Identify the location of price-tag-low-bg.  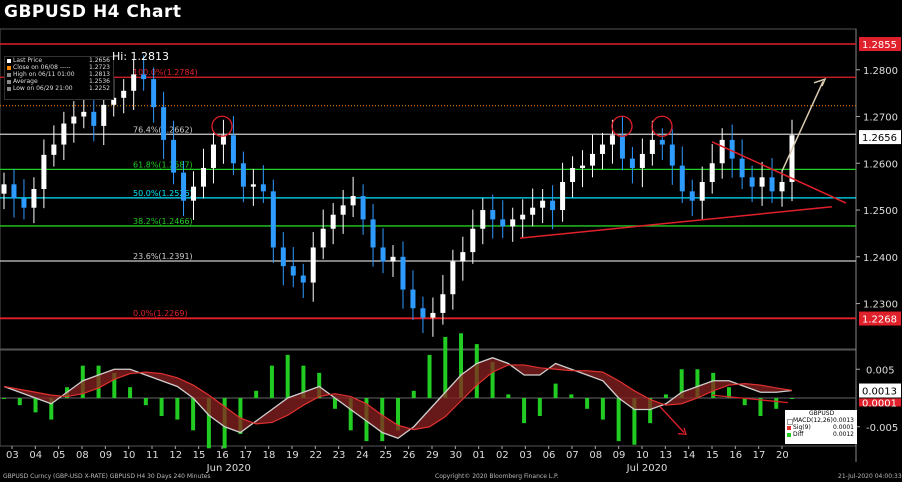
(880, 318).